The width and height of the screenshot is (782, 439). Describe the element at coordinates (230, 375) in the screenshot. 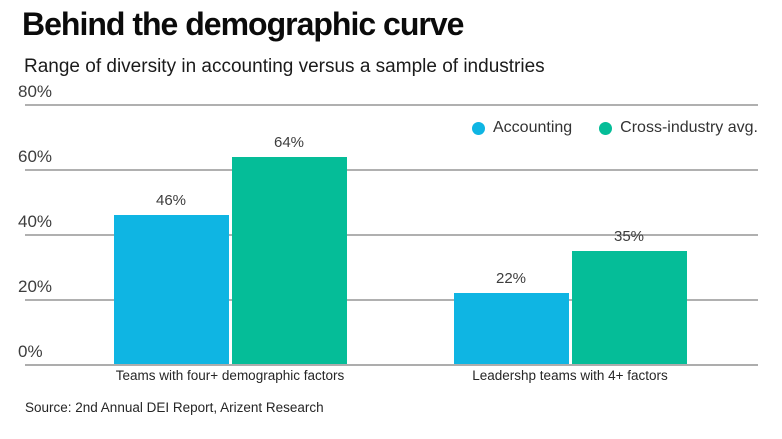

I see `x-axis-category-label: Teams with four+ demographic factors` at that location.